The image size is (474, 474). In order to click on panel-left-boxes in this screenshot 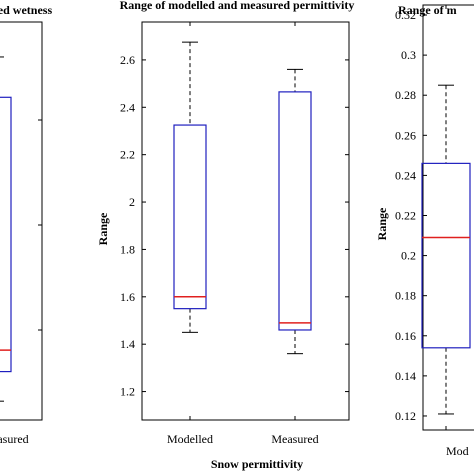, I will do `click(6, 229)`.